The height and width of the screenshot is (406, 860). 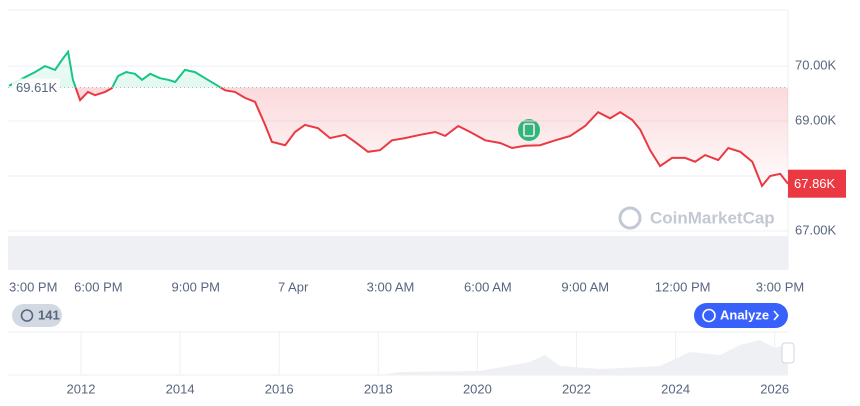 I want to click on analyze-label: Analyze, so click(x=744, y=314).